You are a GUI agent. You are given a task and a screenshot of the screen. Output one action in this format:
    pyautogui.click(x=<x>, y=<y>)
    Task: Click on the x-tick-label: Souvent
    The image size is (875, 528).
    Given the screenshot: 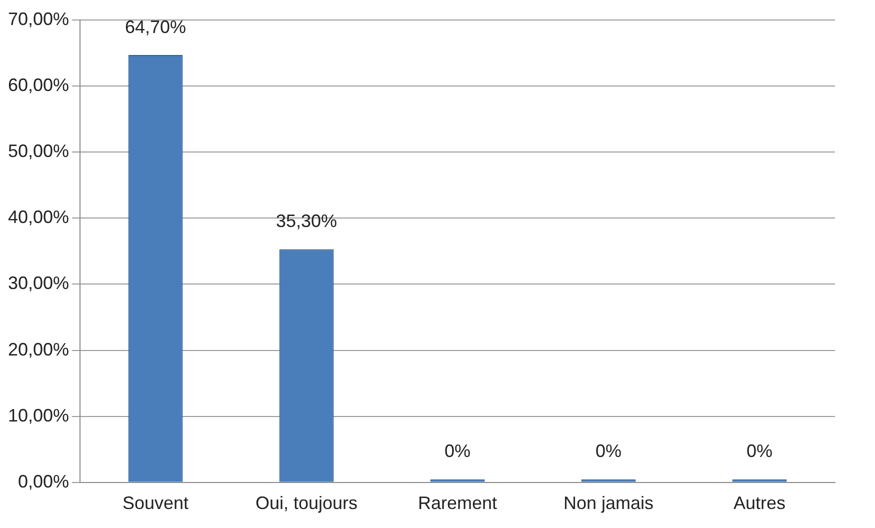 What is the action you would take?
    pyautogui.click(x=155, y=503)
    